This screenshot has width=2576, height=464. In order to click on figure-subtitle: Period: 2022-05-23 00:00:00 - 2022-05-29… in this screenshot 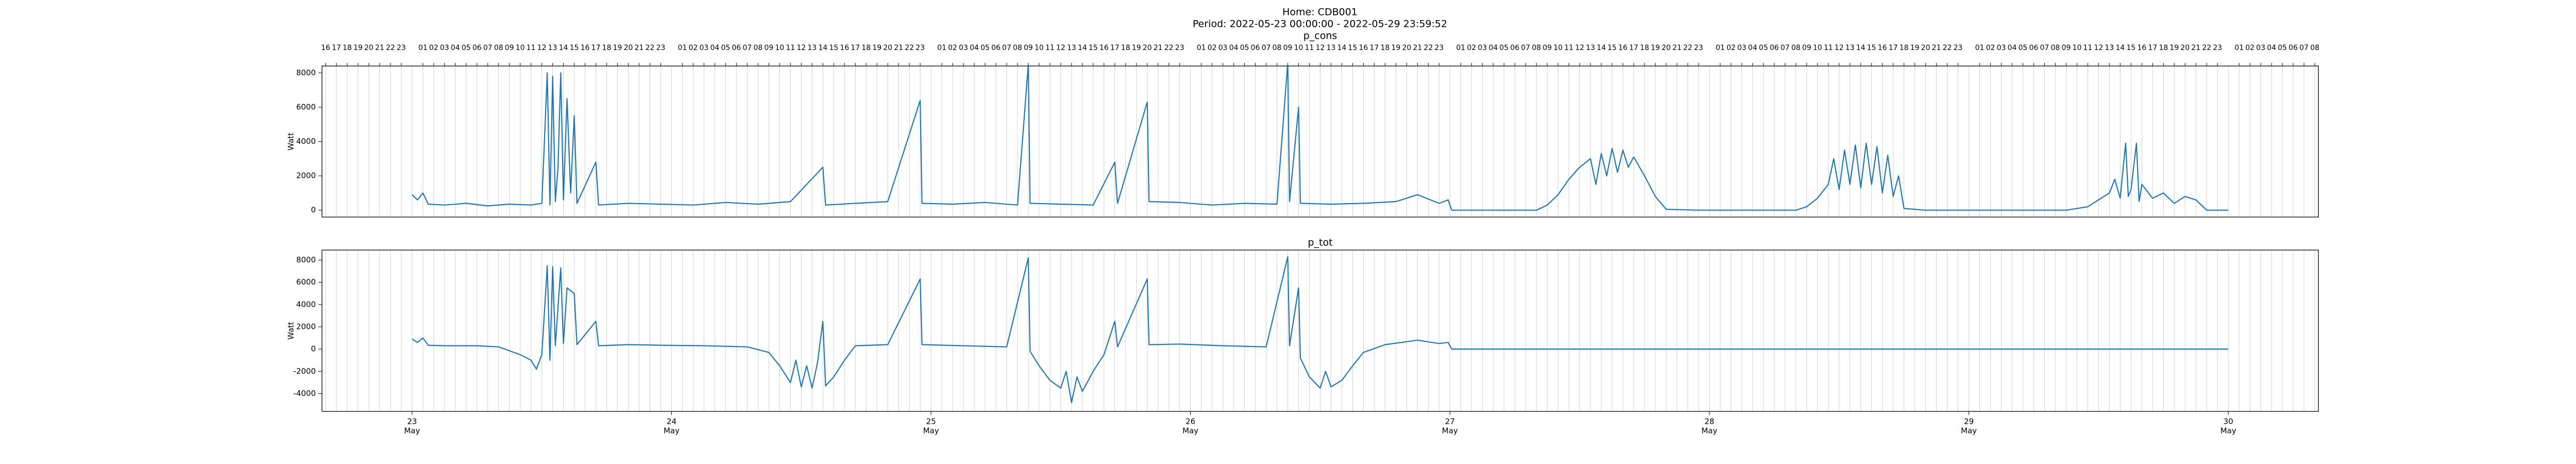, I will do `click(1320, 24)`.